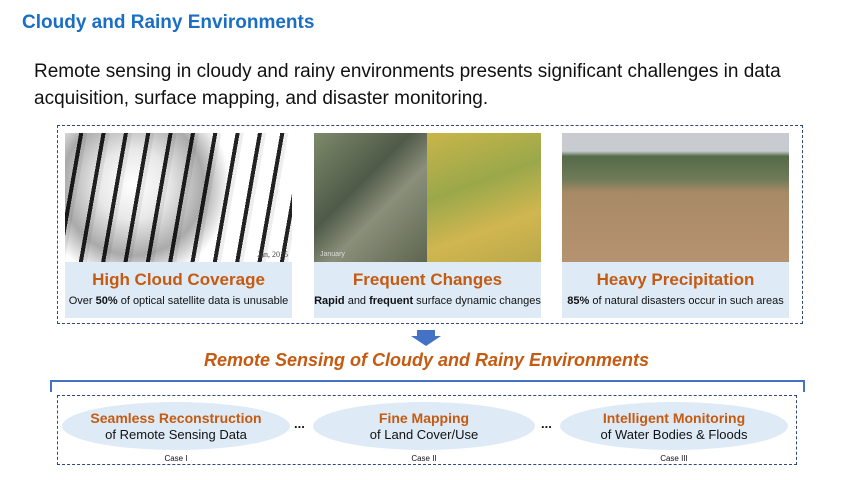  I want to click on case-label: Case II, so click(424, 458).